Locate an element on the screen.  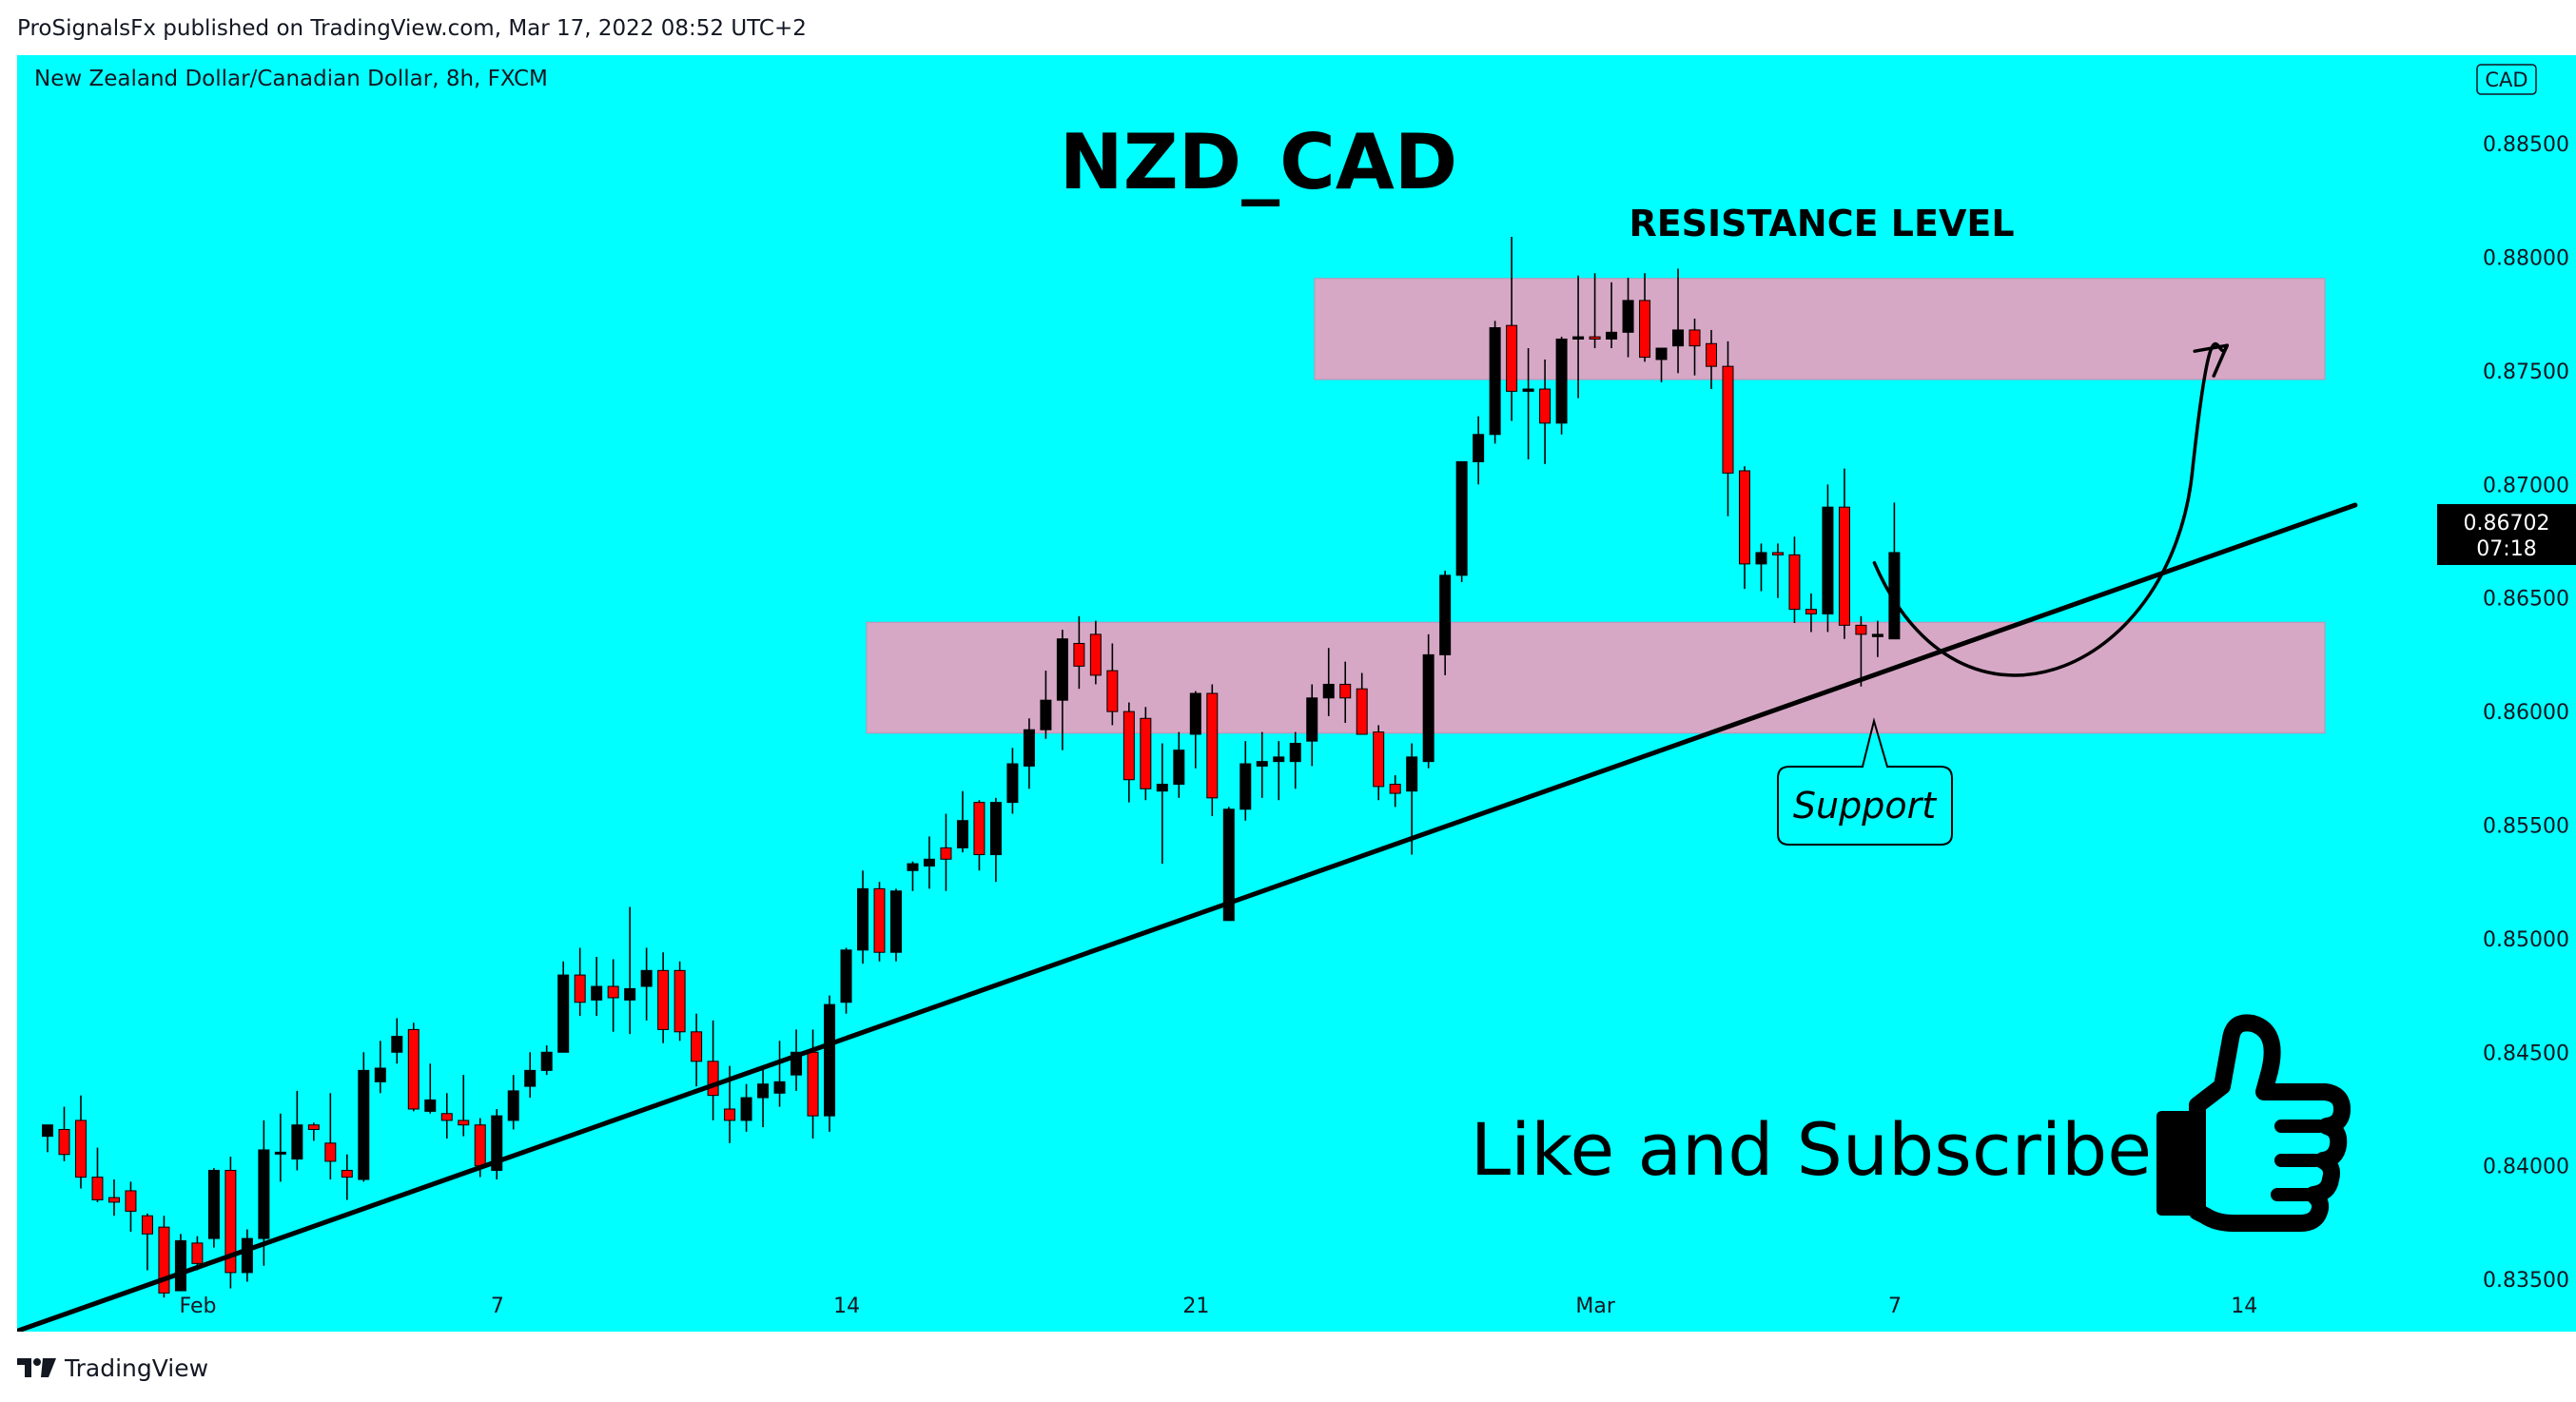
y-tick-label: 0.83500 is located at coordinates (2526, 1281).